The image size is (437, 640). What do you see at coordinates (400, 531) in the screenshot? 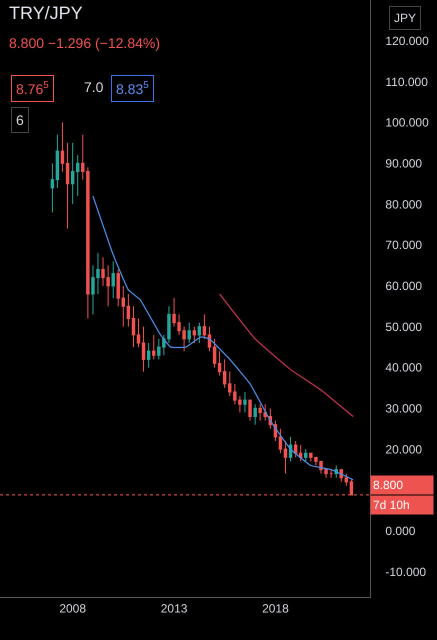
I see `y-tick-label: 0.000` at bounding box center [400, 531].